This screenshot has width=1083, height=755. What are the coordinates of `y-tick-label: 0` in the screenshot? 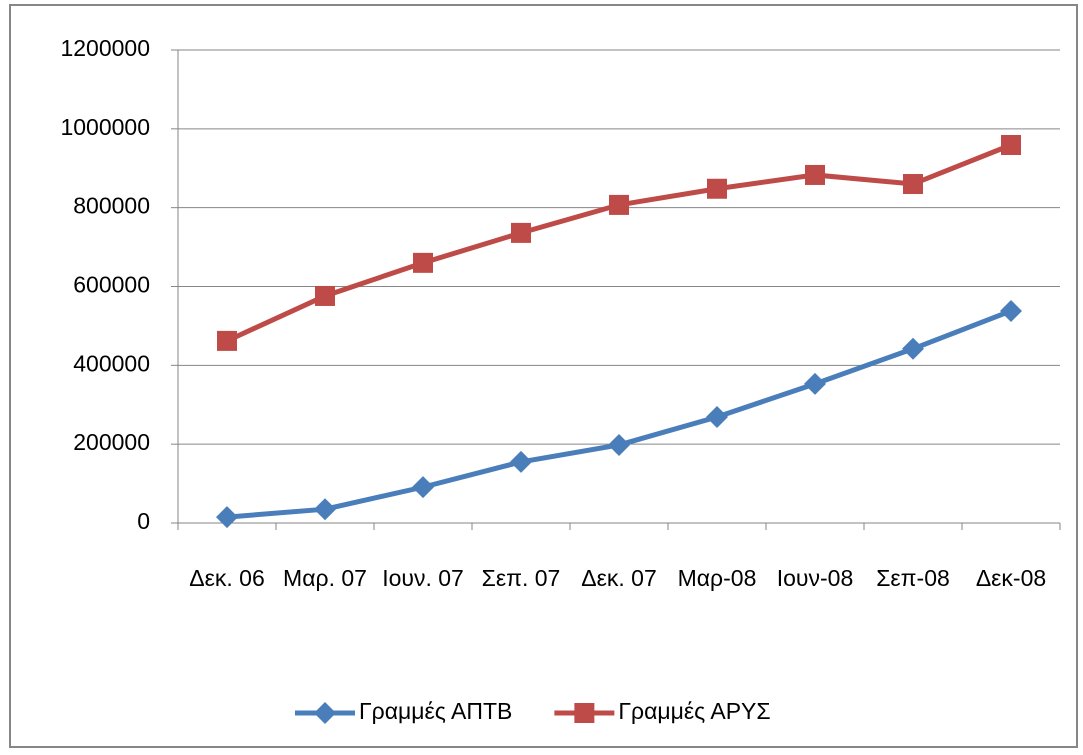 It's located at (143, 521).